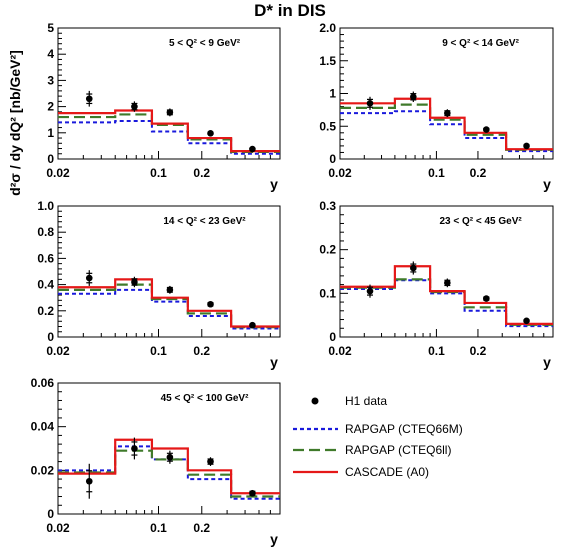 This screenshot has height=554, width=567. I want to click on y-tick-label: 4, so click(50, 54).